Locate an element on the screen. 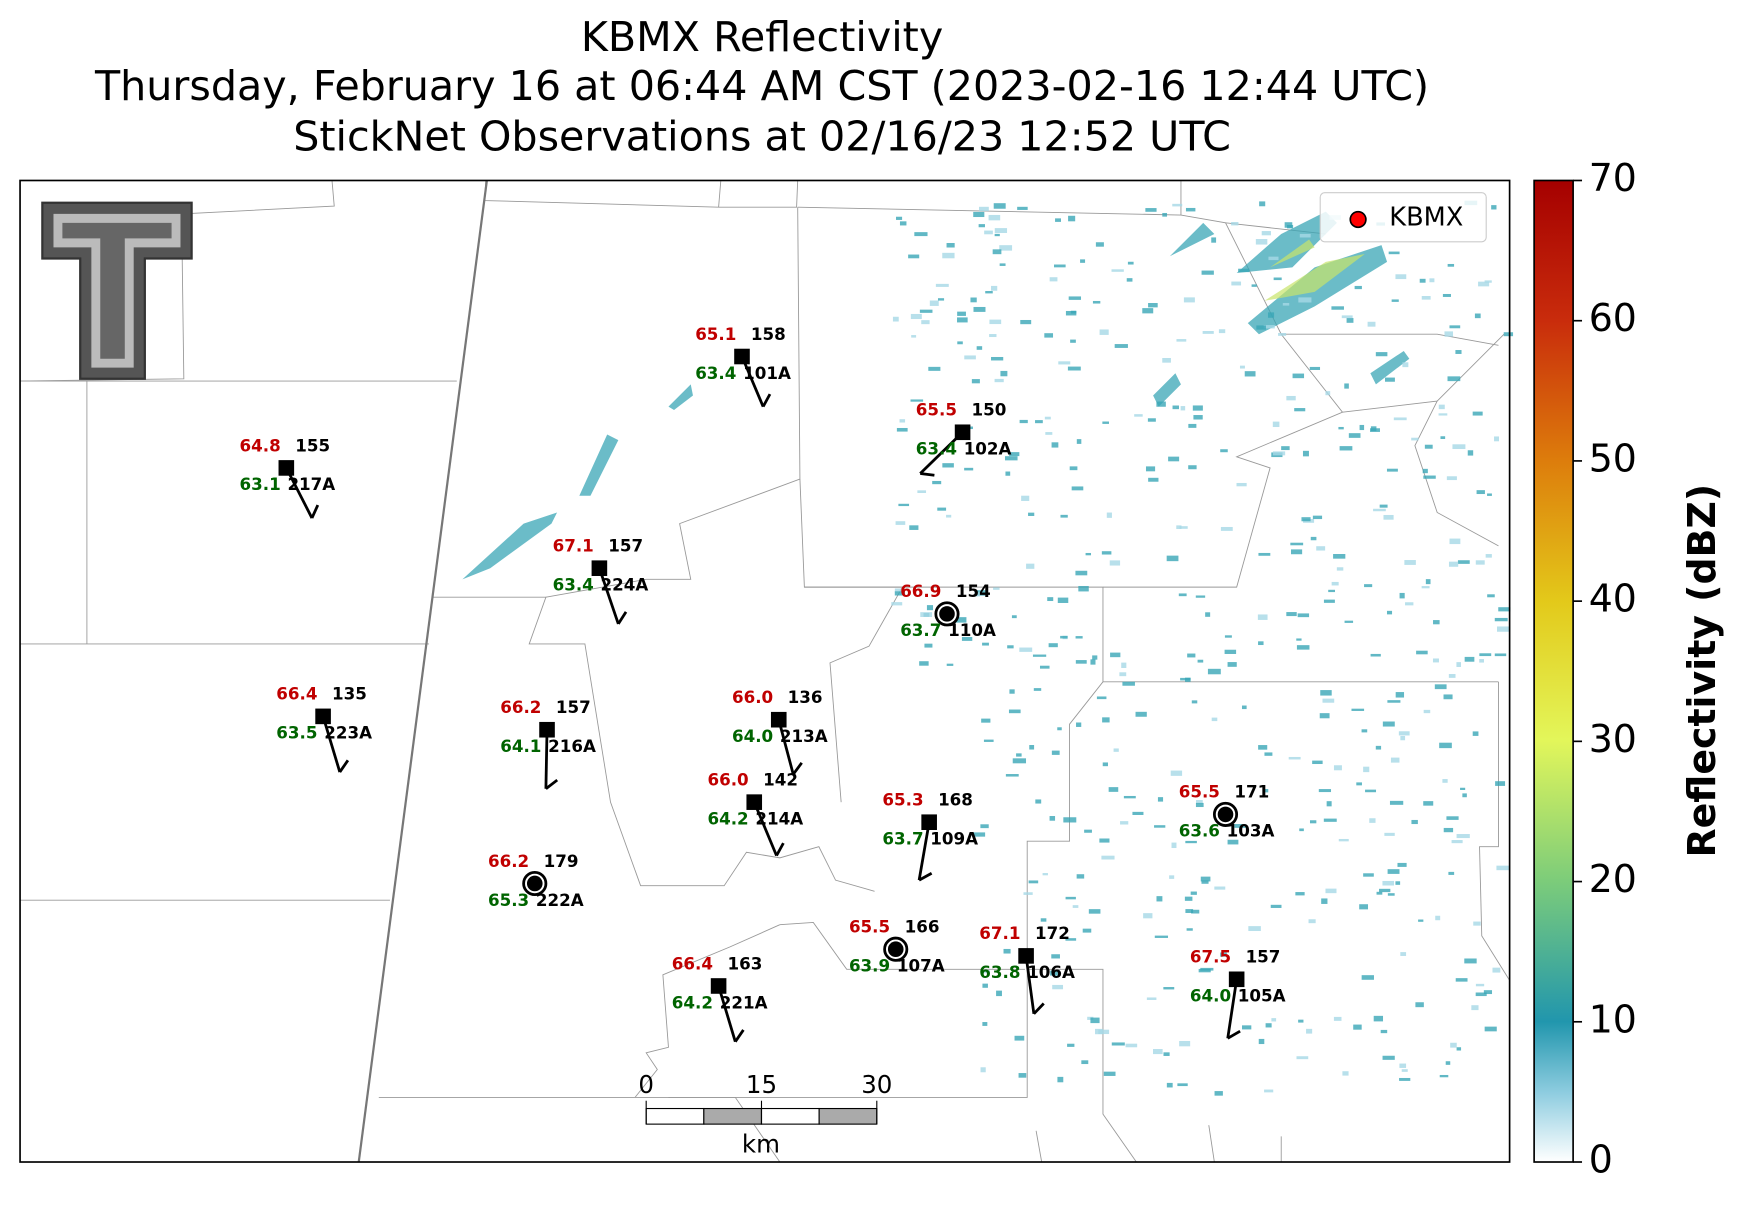  pressure: 168 is located at coordinates (955, 800).